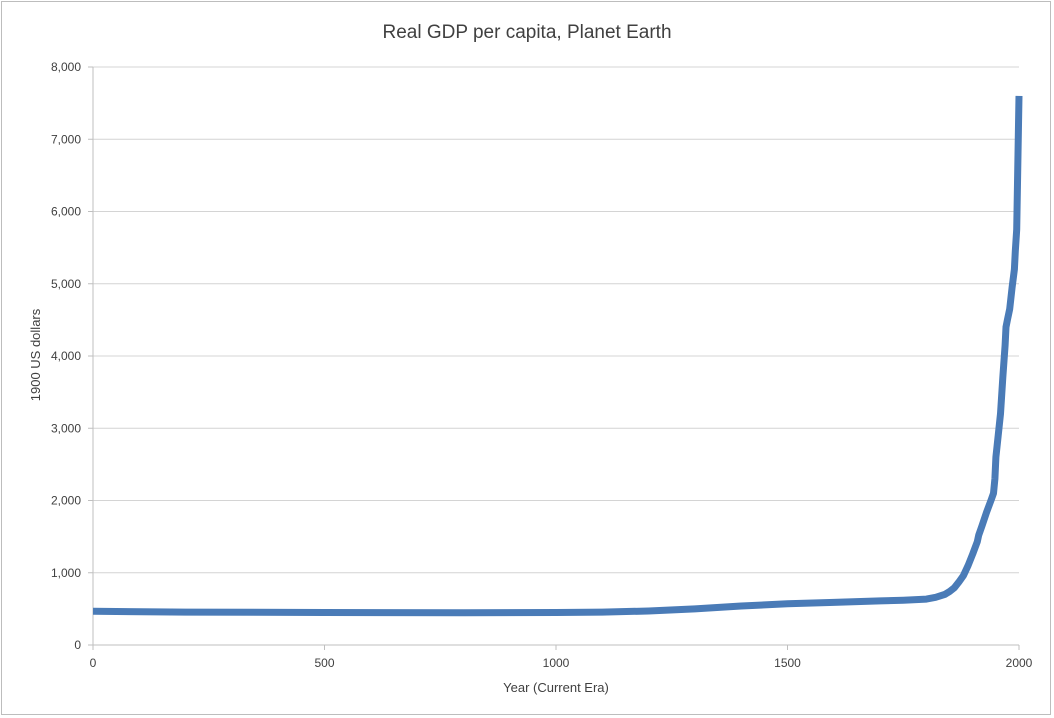 Image resolution: width=1054 pixels, height=718 pixels. Describe the element at coordinates (787, 663) in the screenshot. I see `x-tick-label: 1500` at that location.